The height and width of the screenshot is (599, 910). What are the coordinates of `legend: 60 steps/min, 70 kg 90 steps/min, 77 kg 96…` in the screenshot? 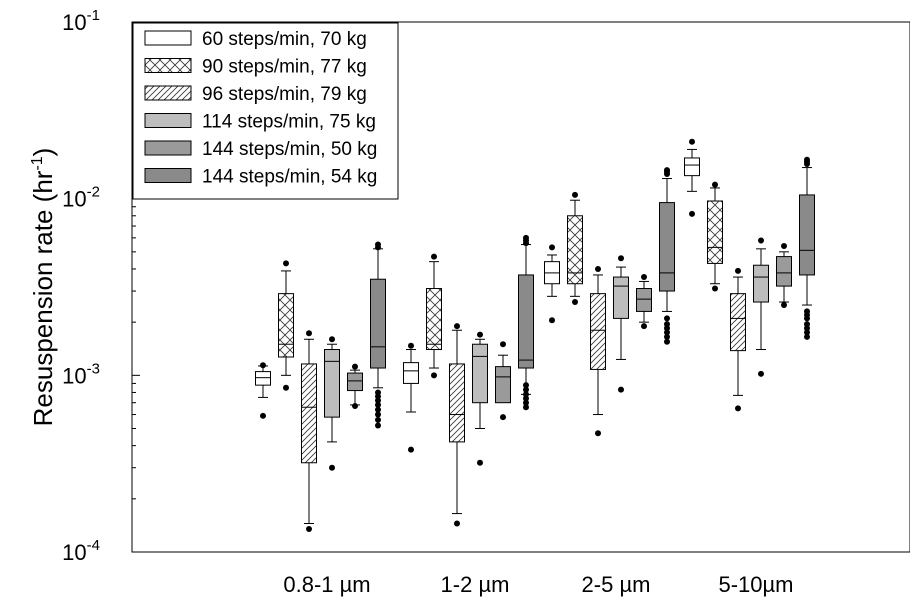 It's located at (265, 111).